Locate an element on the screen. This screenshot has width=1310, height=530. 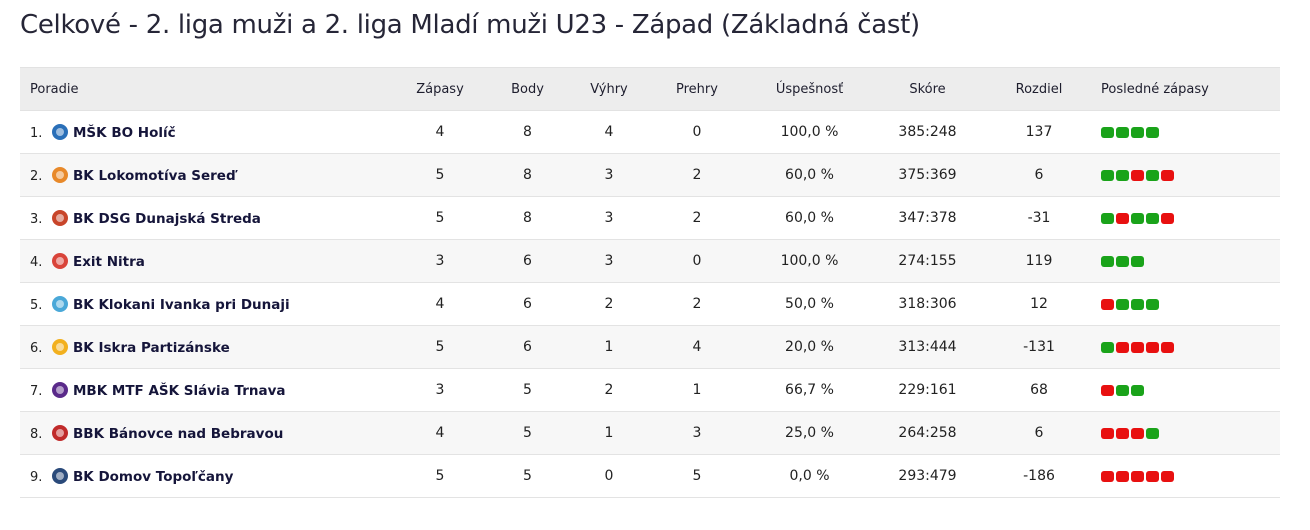
diff-cell: -131 is located at coordinates (1039, 347).